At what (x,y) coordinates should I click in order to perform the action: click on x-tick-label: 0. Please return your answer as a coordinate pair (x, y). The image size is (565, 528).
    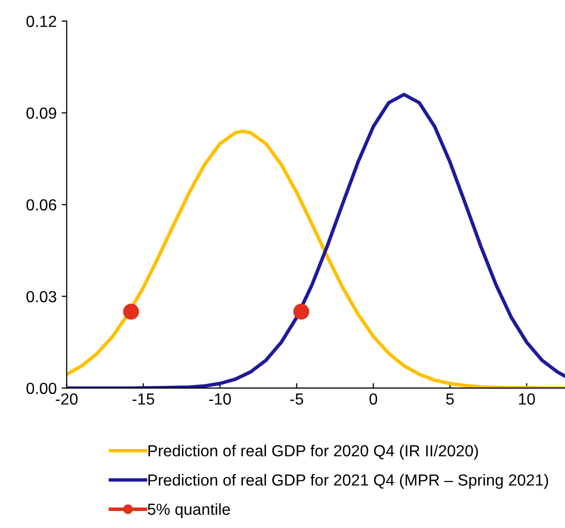
    Looking at the image, I should click on (374, 399).